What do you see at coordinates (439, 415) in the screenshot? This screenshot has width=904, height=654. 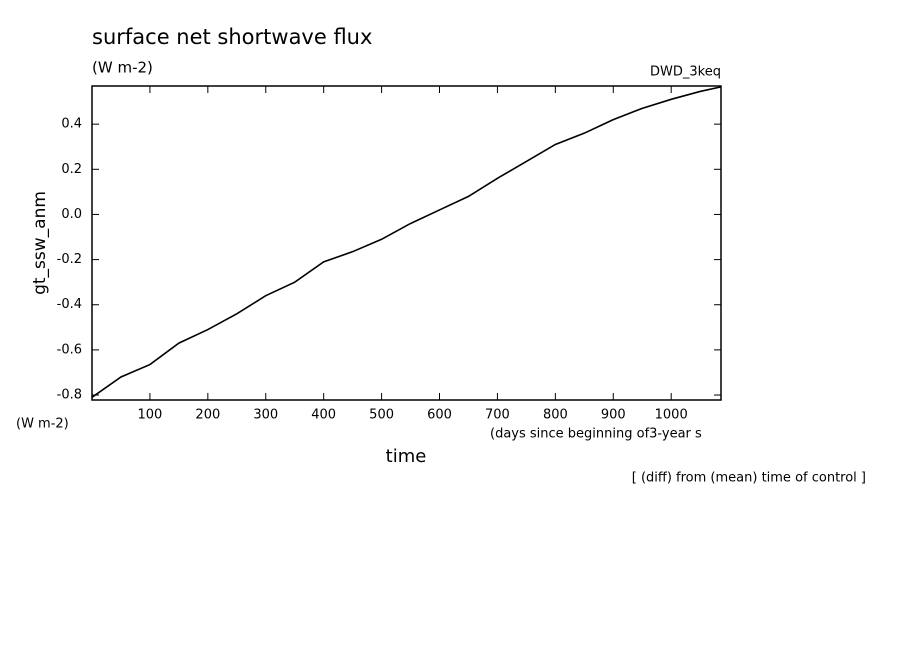 I see `x-tick-label: 600` at bounding box center [439, 415].